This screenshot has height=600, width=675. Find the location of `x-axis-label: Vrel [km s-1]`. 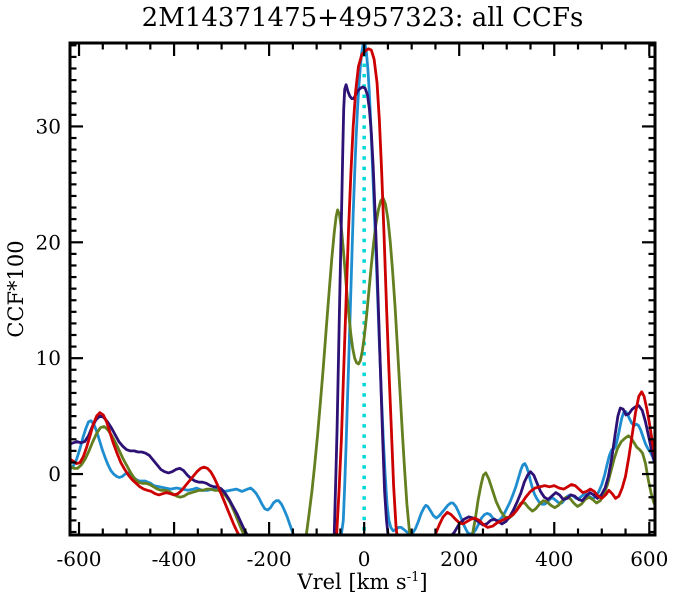

x-axis-label: Vrel [km s-1] is located at coordinates (362, 582).